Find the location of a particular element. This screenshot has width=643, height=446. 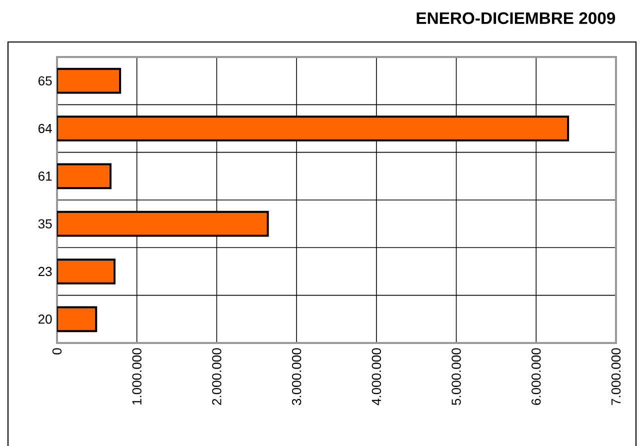

x-tick-label: 1.000.000 is located at coordinates (137, 376).